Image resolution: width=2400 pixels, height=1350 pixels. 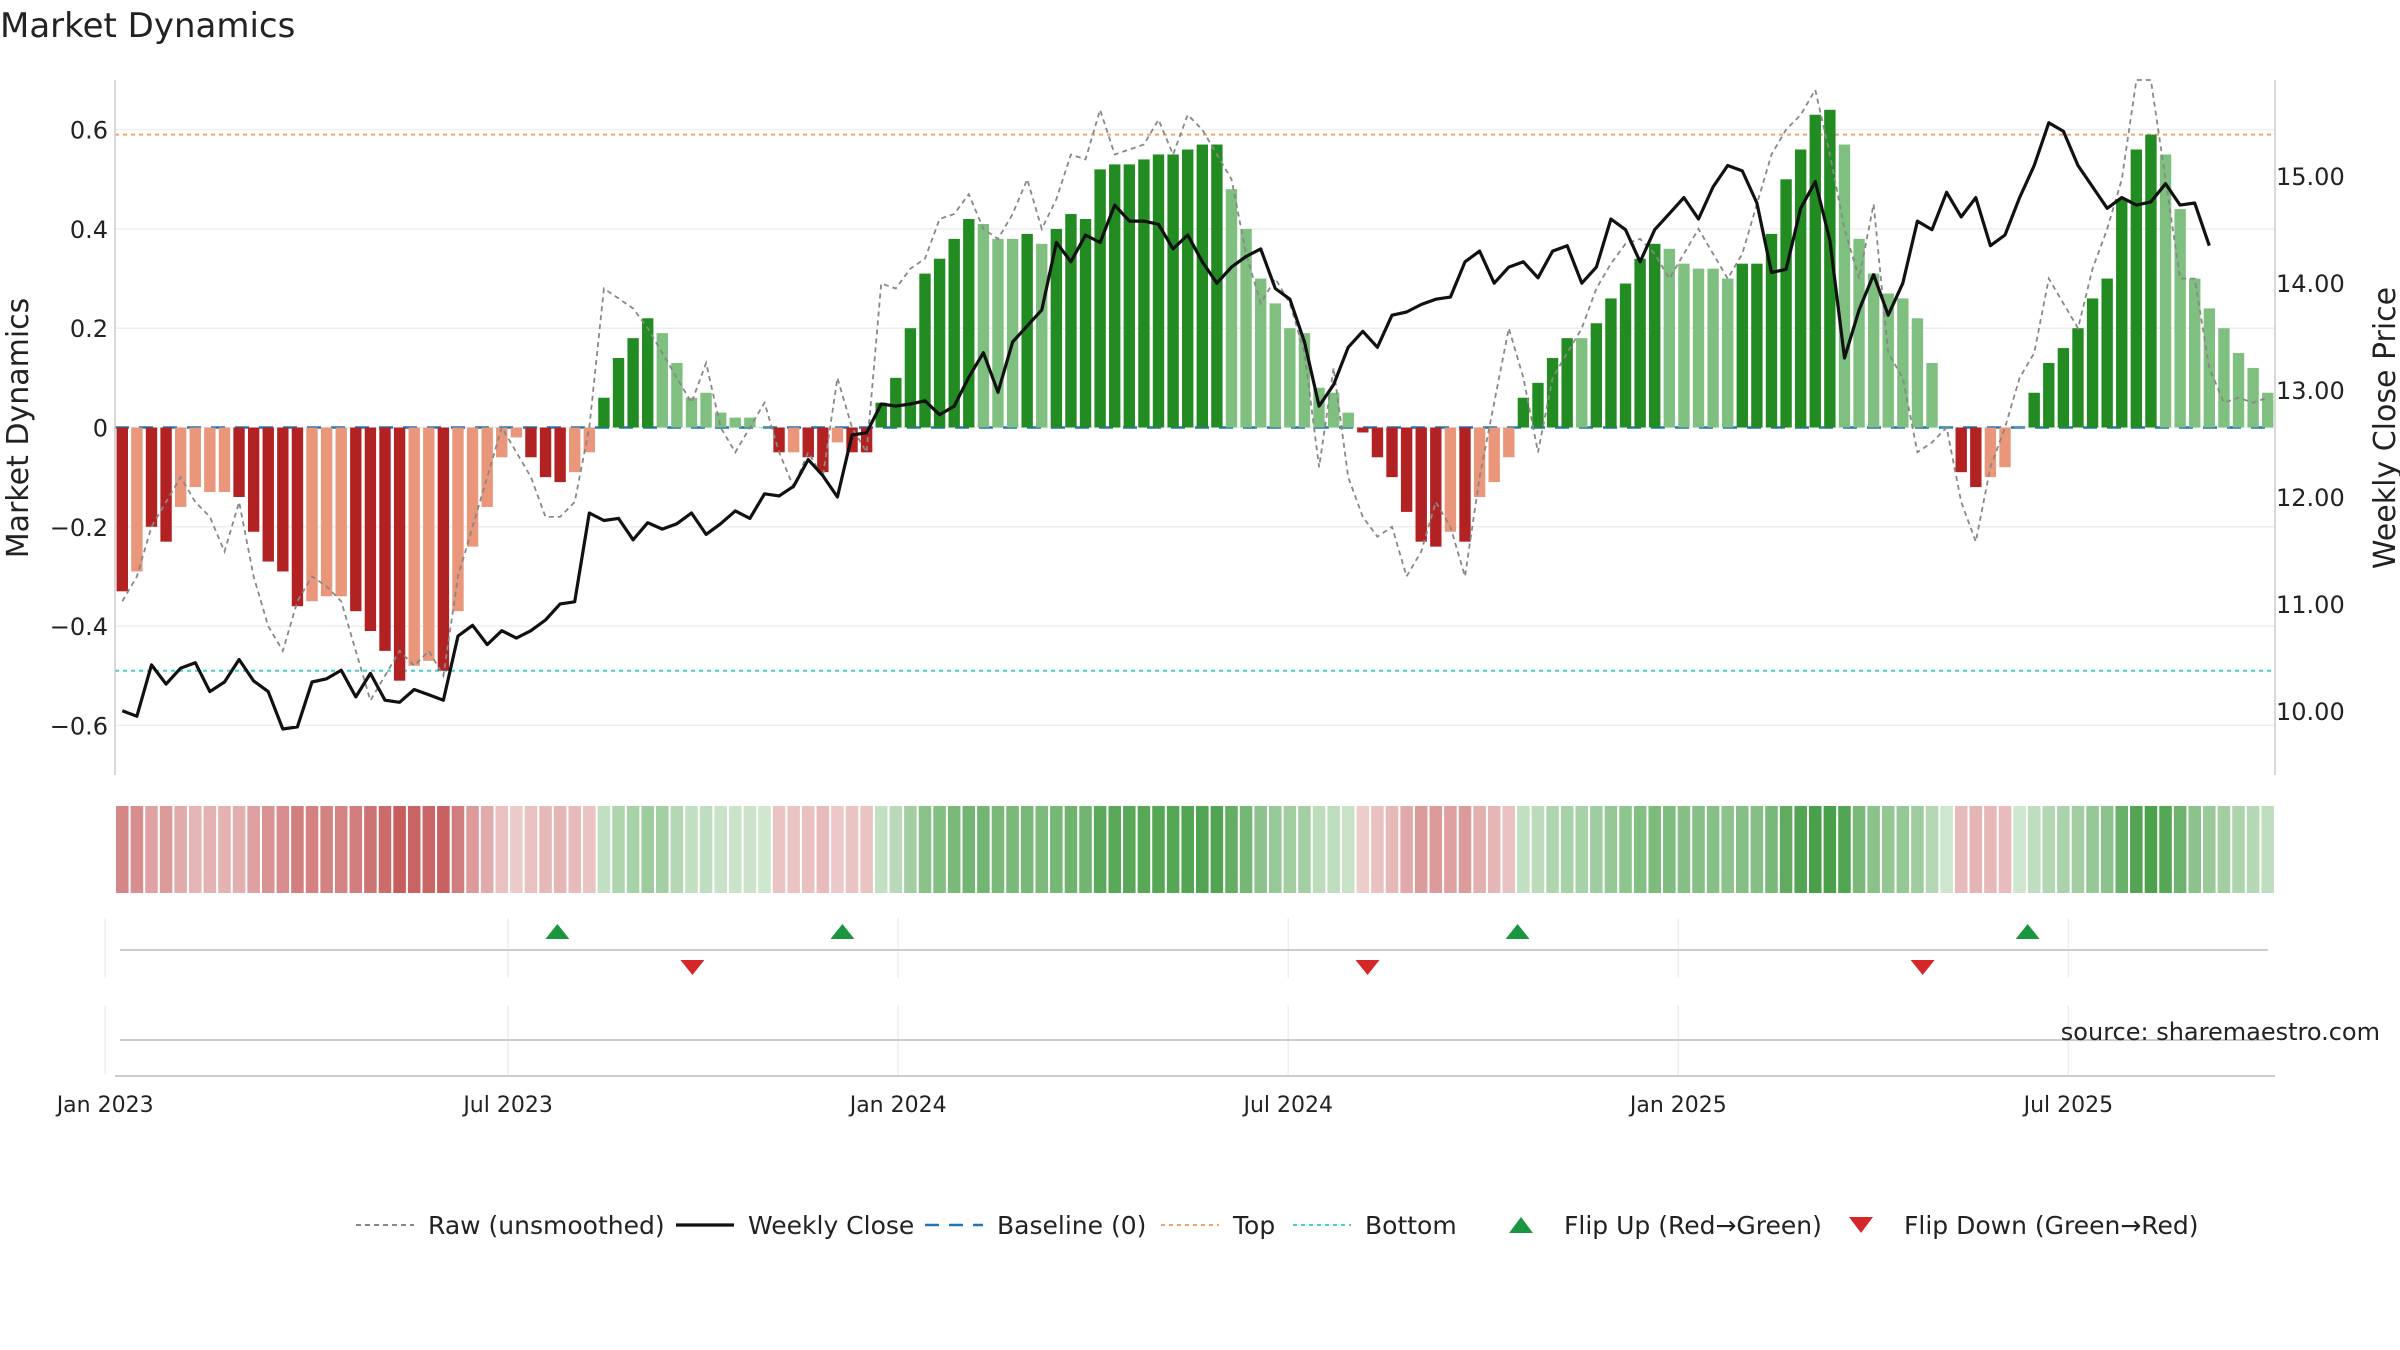 I want to click on x-tick-label: Jul 2025, so click(x=2068, y=1105).